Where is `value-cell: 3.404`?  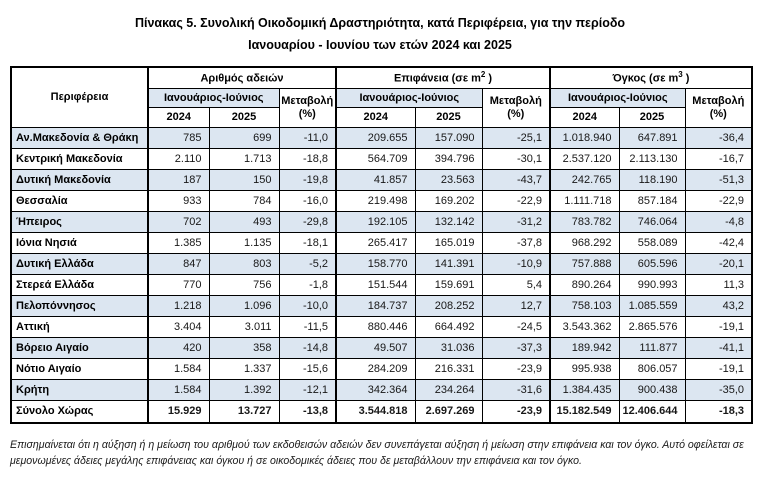
value-cell: 3.404 is located at coordinates (178, 326).